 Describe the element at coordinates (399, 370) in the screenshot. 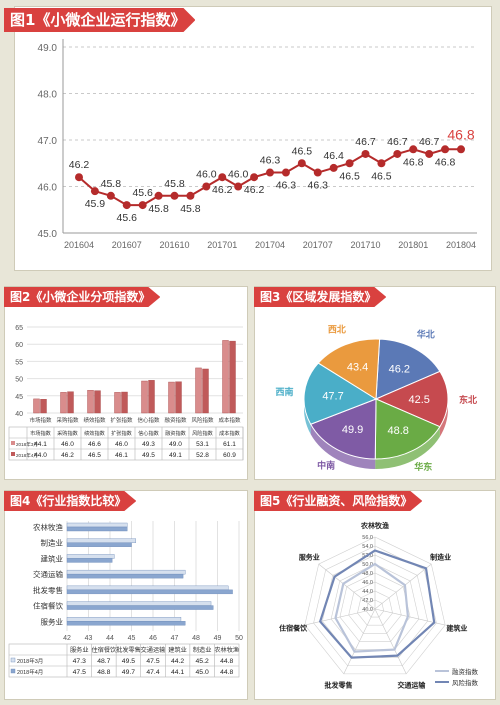

I see `slice-value: 46.2` at that location.